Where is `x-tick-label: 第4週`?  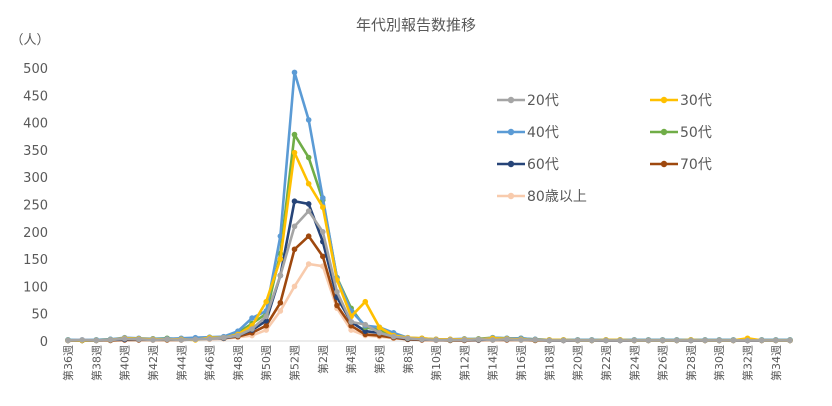
x-tick-label: 第4週 is located at coordinates (351, 359).